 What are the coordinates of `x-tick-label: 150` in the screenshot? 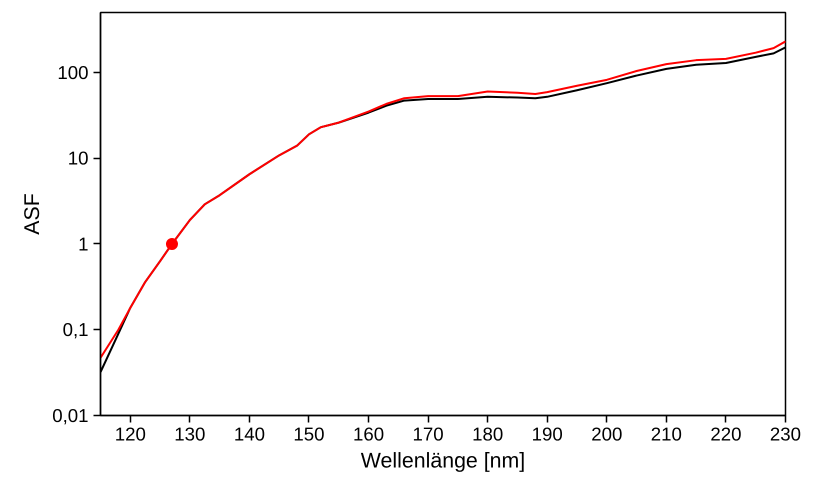 It's located at (309, 434).